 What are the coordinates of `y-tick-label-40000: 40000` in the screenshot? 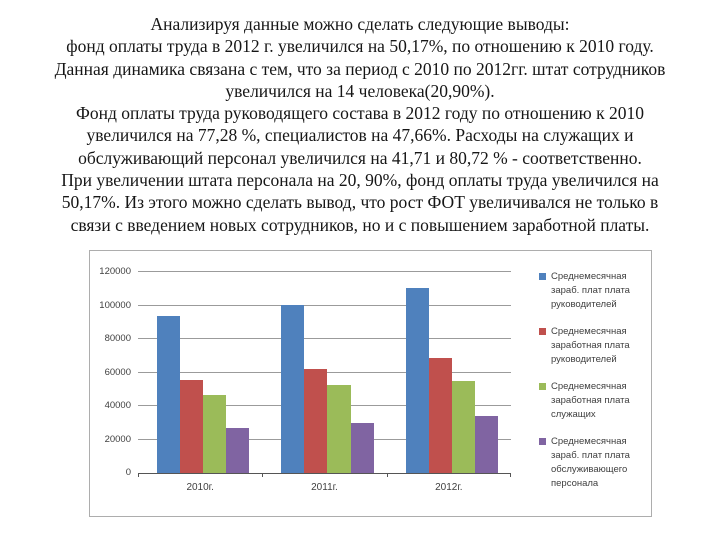 It's located at (117, 406).